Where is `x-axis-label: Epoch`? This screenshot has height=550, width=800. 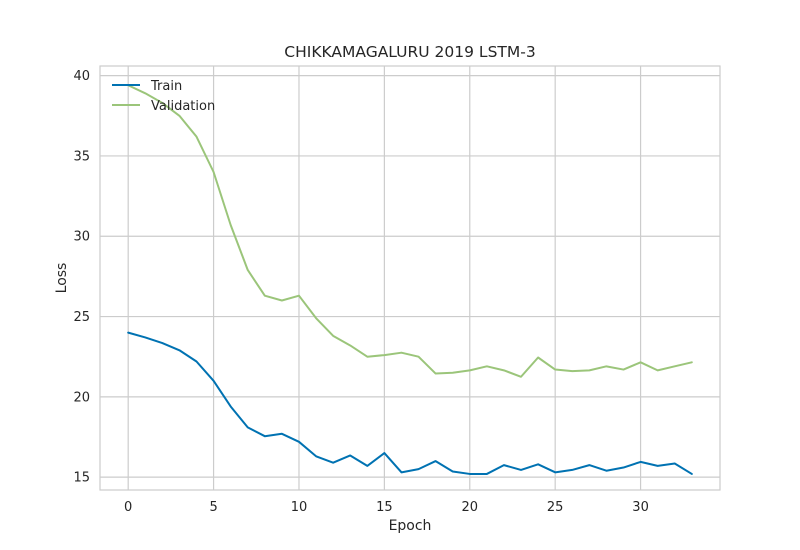 x-axis-label: Epoch is located at coordinates (410, 526).